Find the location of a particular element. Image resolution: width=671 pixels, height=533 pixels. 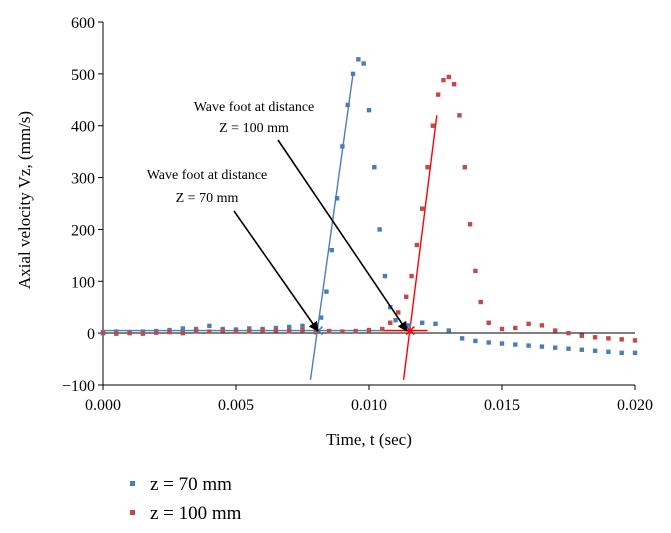

y-tick-label: 500 is located at coordinates (83, 75).